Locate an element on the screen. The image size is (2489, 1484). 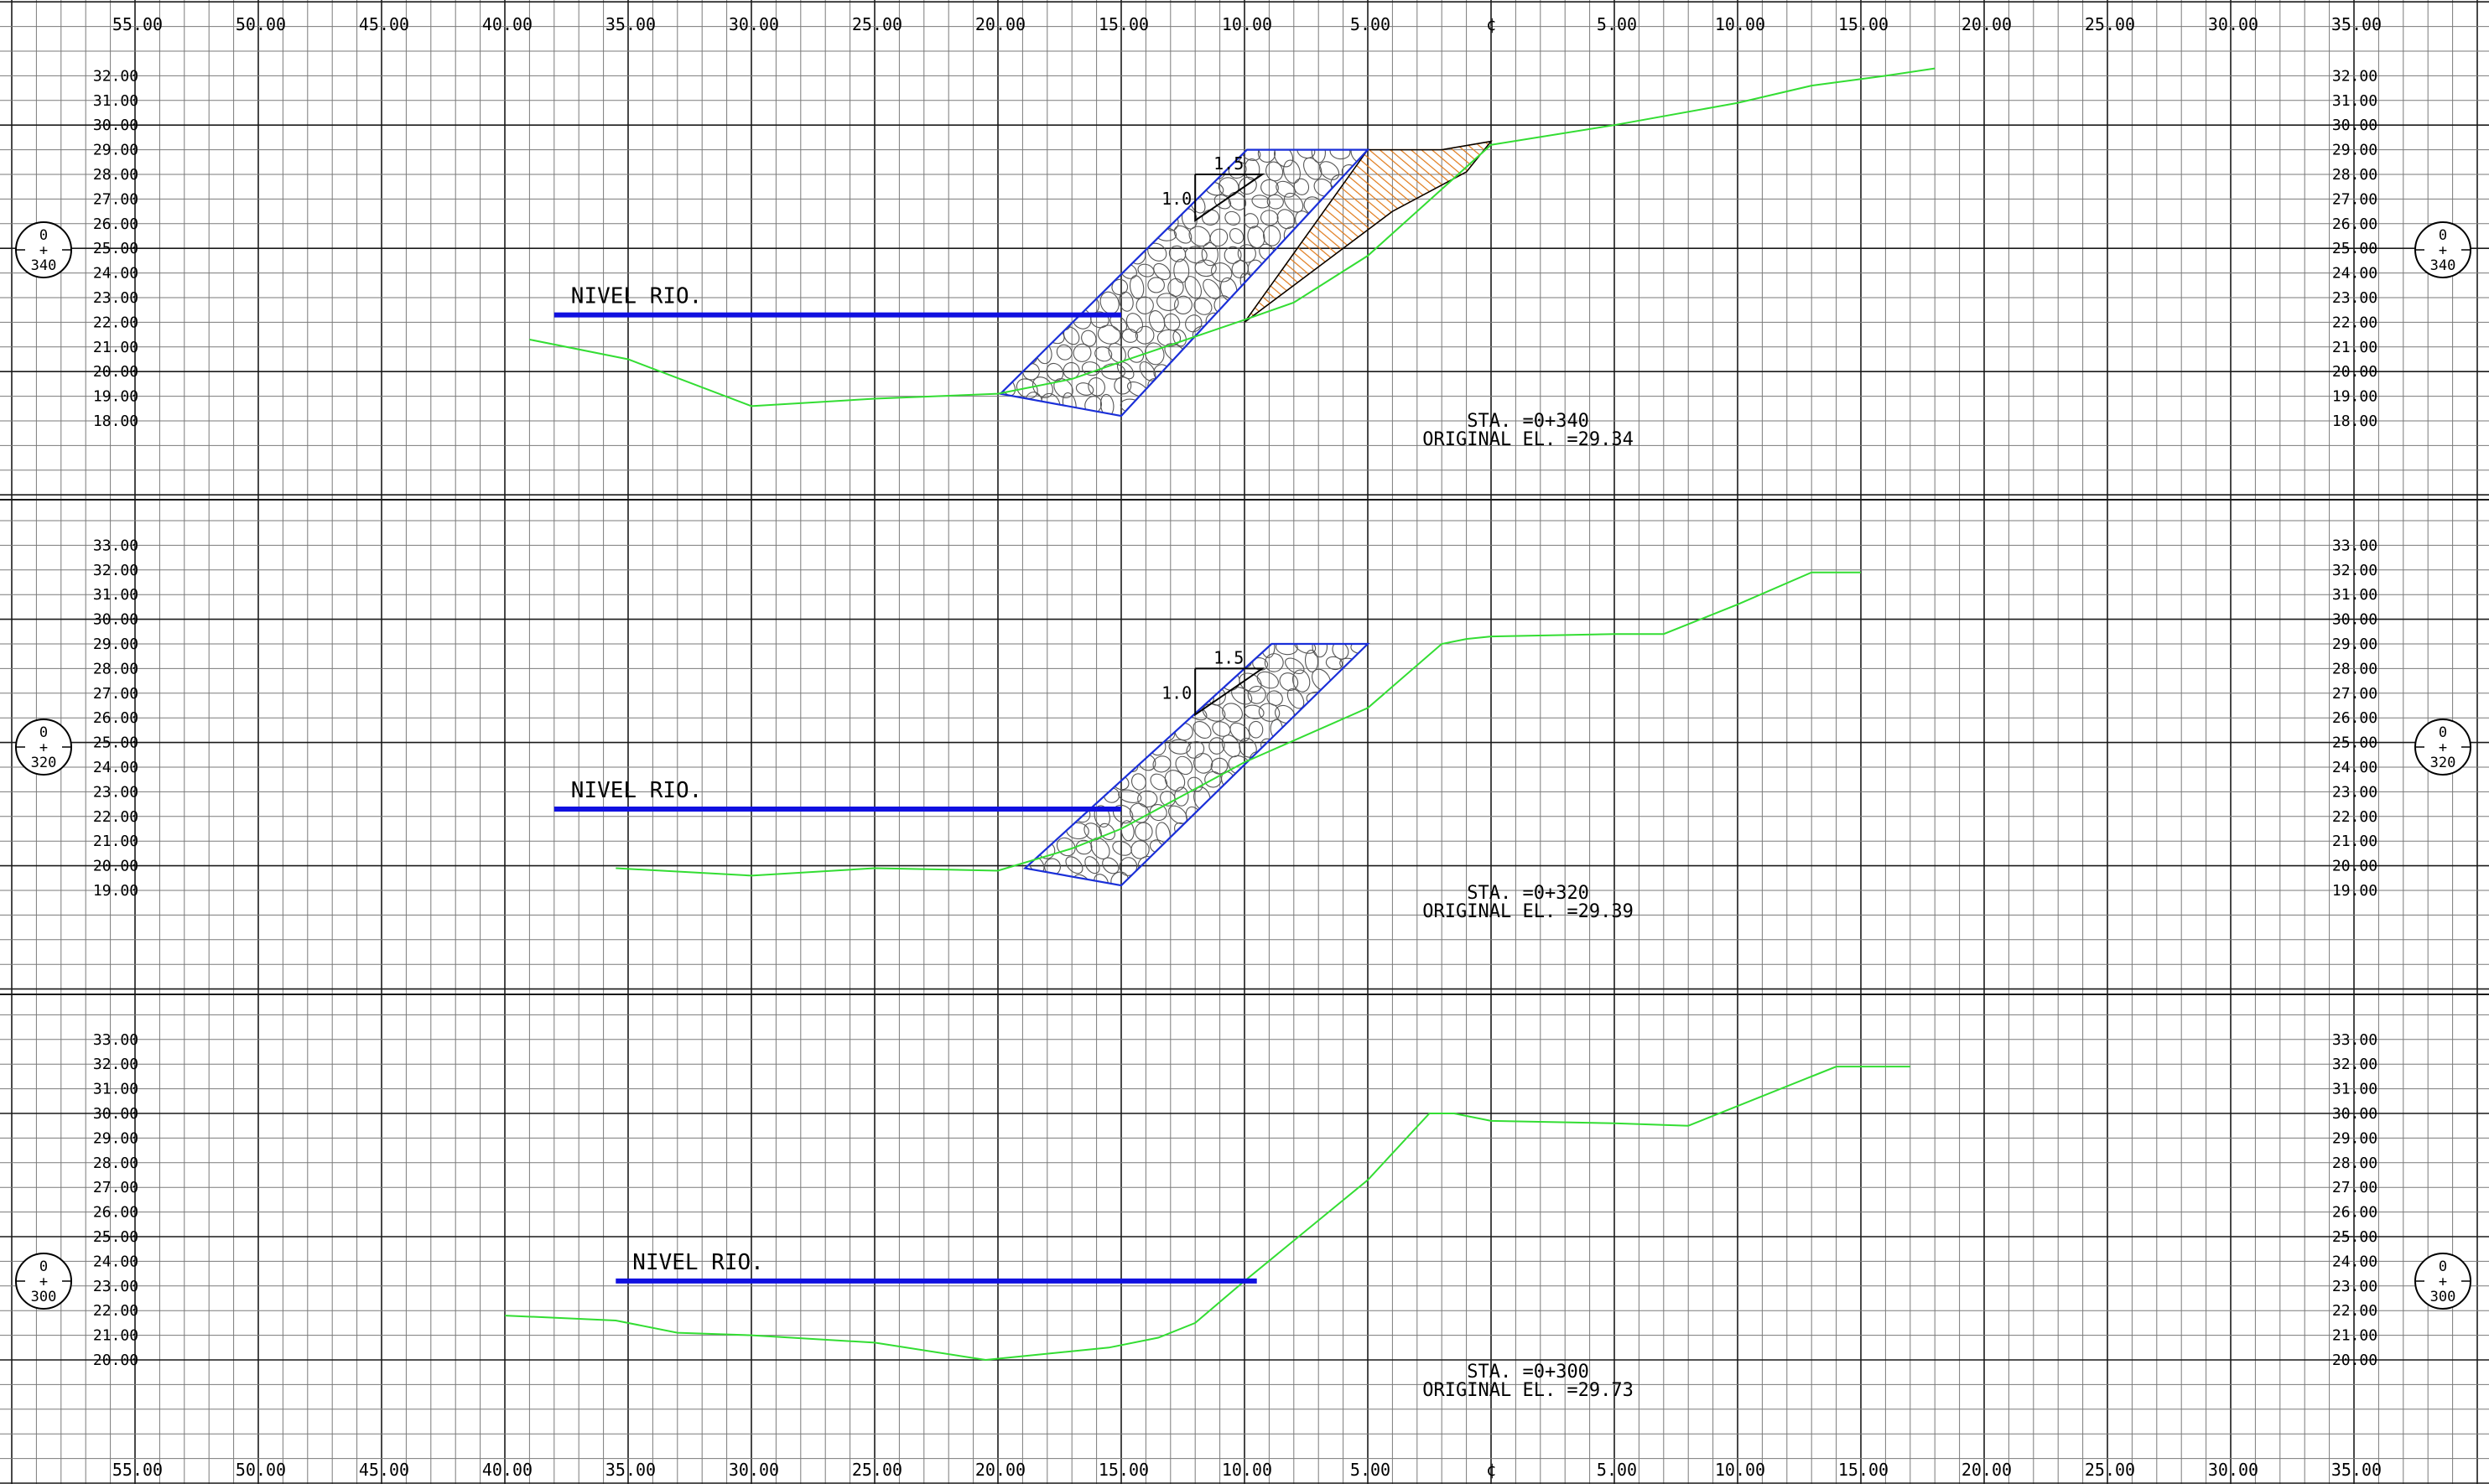
elevation-label-left: 20.00 is located at coordinates (116, 1360).